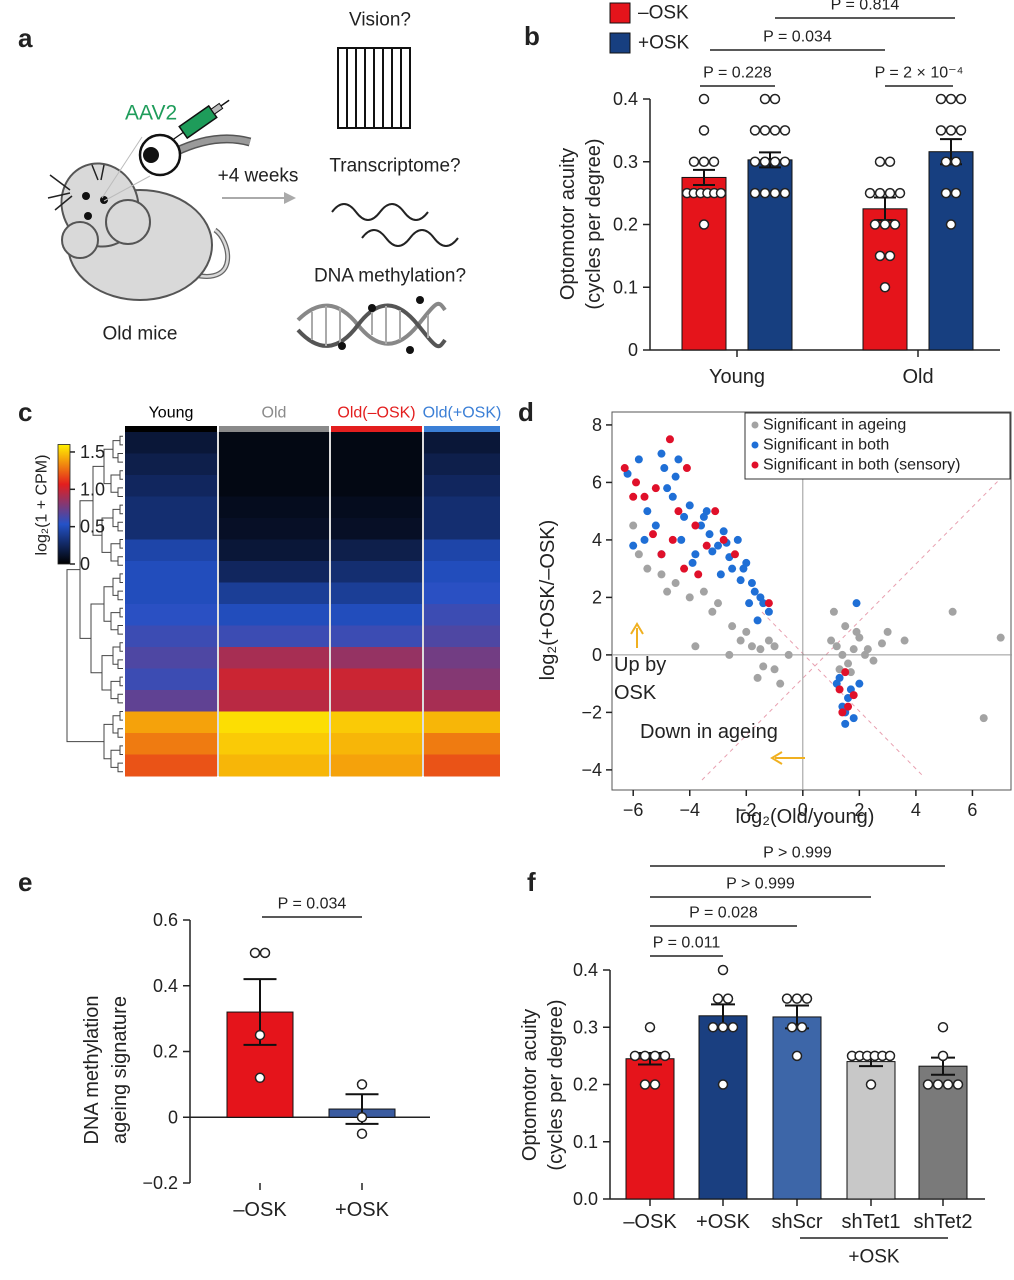  Describe the element at coordinates (625, 225) in the screenshot. I see `y-tick-label: 0.2` at that location.